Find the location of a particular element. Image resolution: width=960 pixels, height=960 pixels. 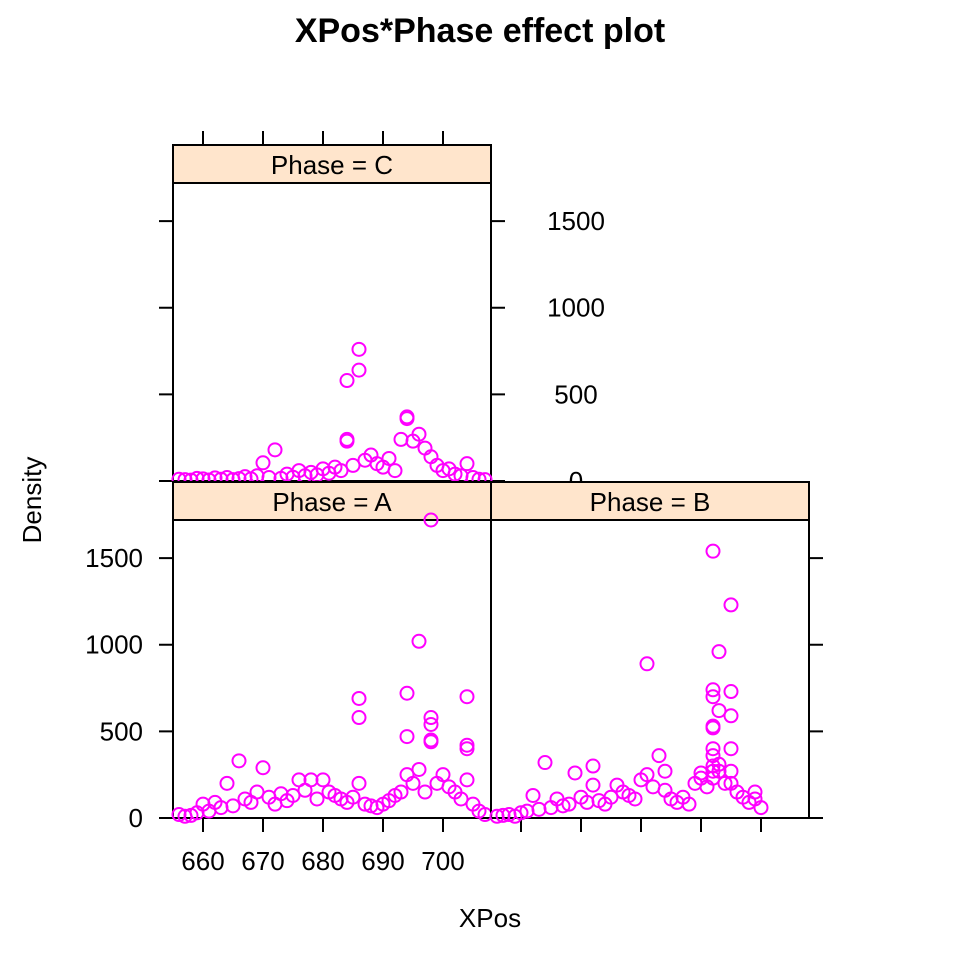

y-tick-label: 0 is located at coordinates (136, 818).